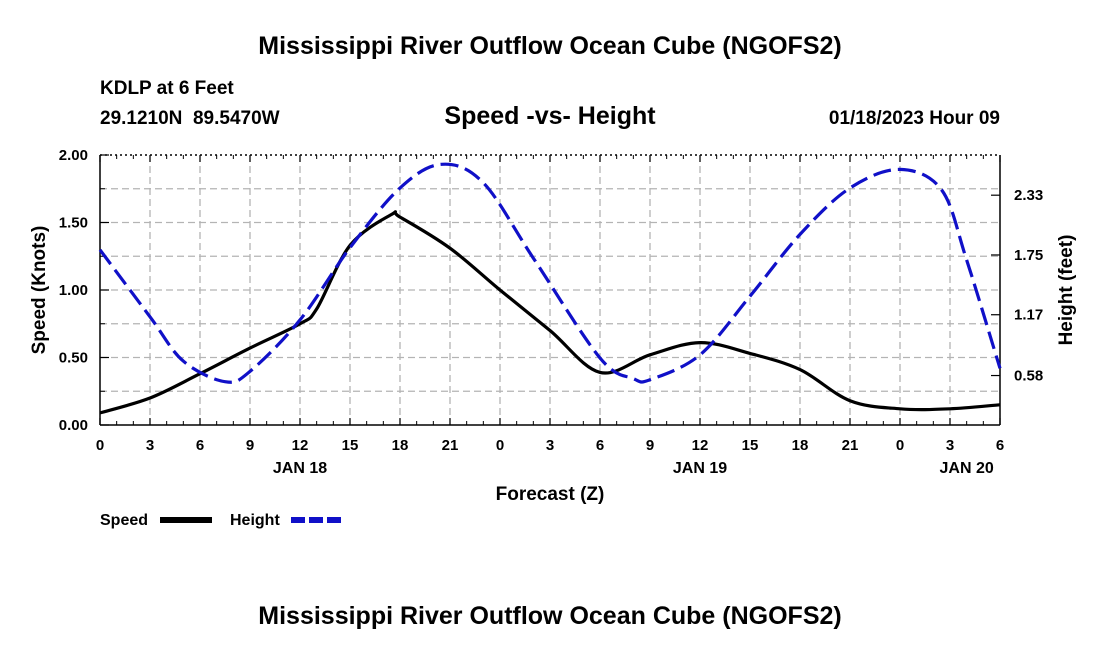  I want to click on y-right-tick-label: 2.33, so click(1028, 195).